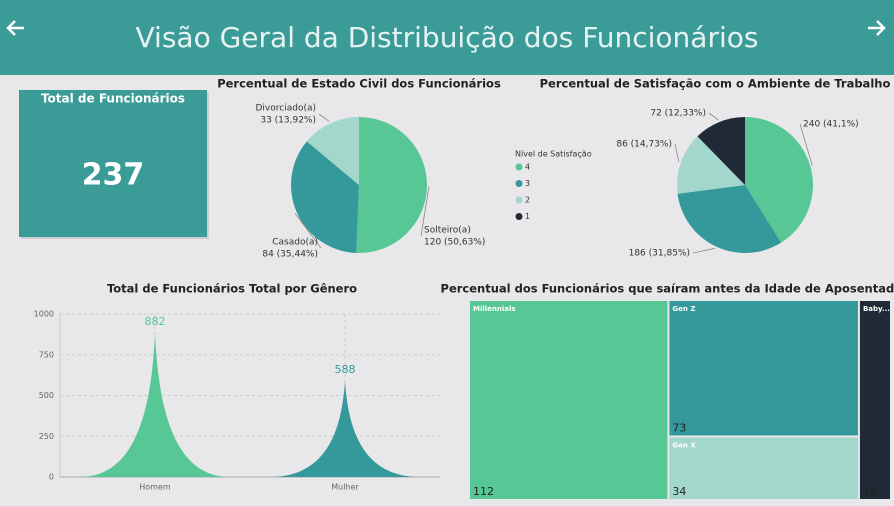  Describe the element at coordinates (659, 254) in the screenshot. I see `slice-label: 186 (31,85%)` at that location.